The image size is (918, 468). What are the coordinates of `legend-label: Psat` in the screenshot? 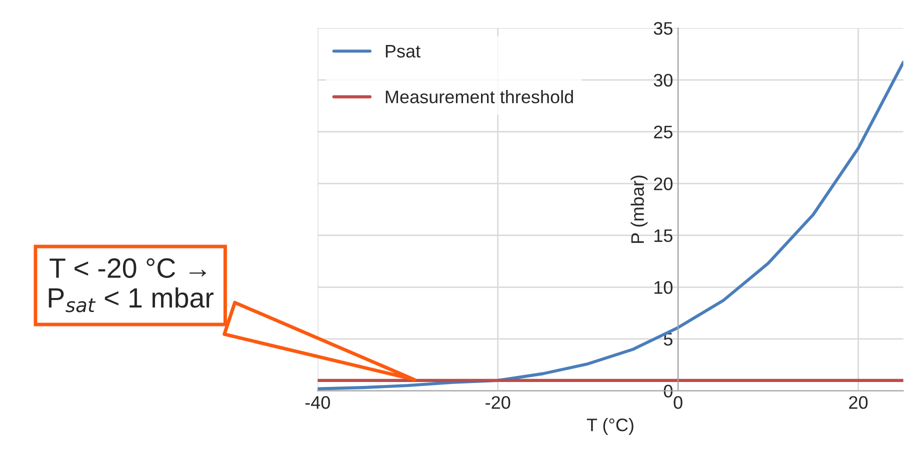 It's located at (403, 51).